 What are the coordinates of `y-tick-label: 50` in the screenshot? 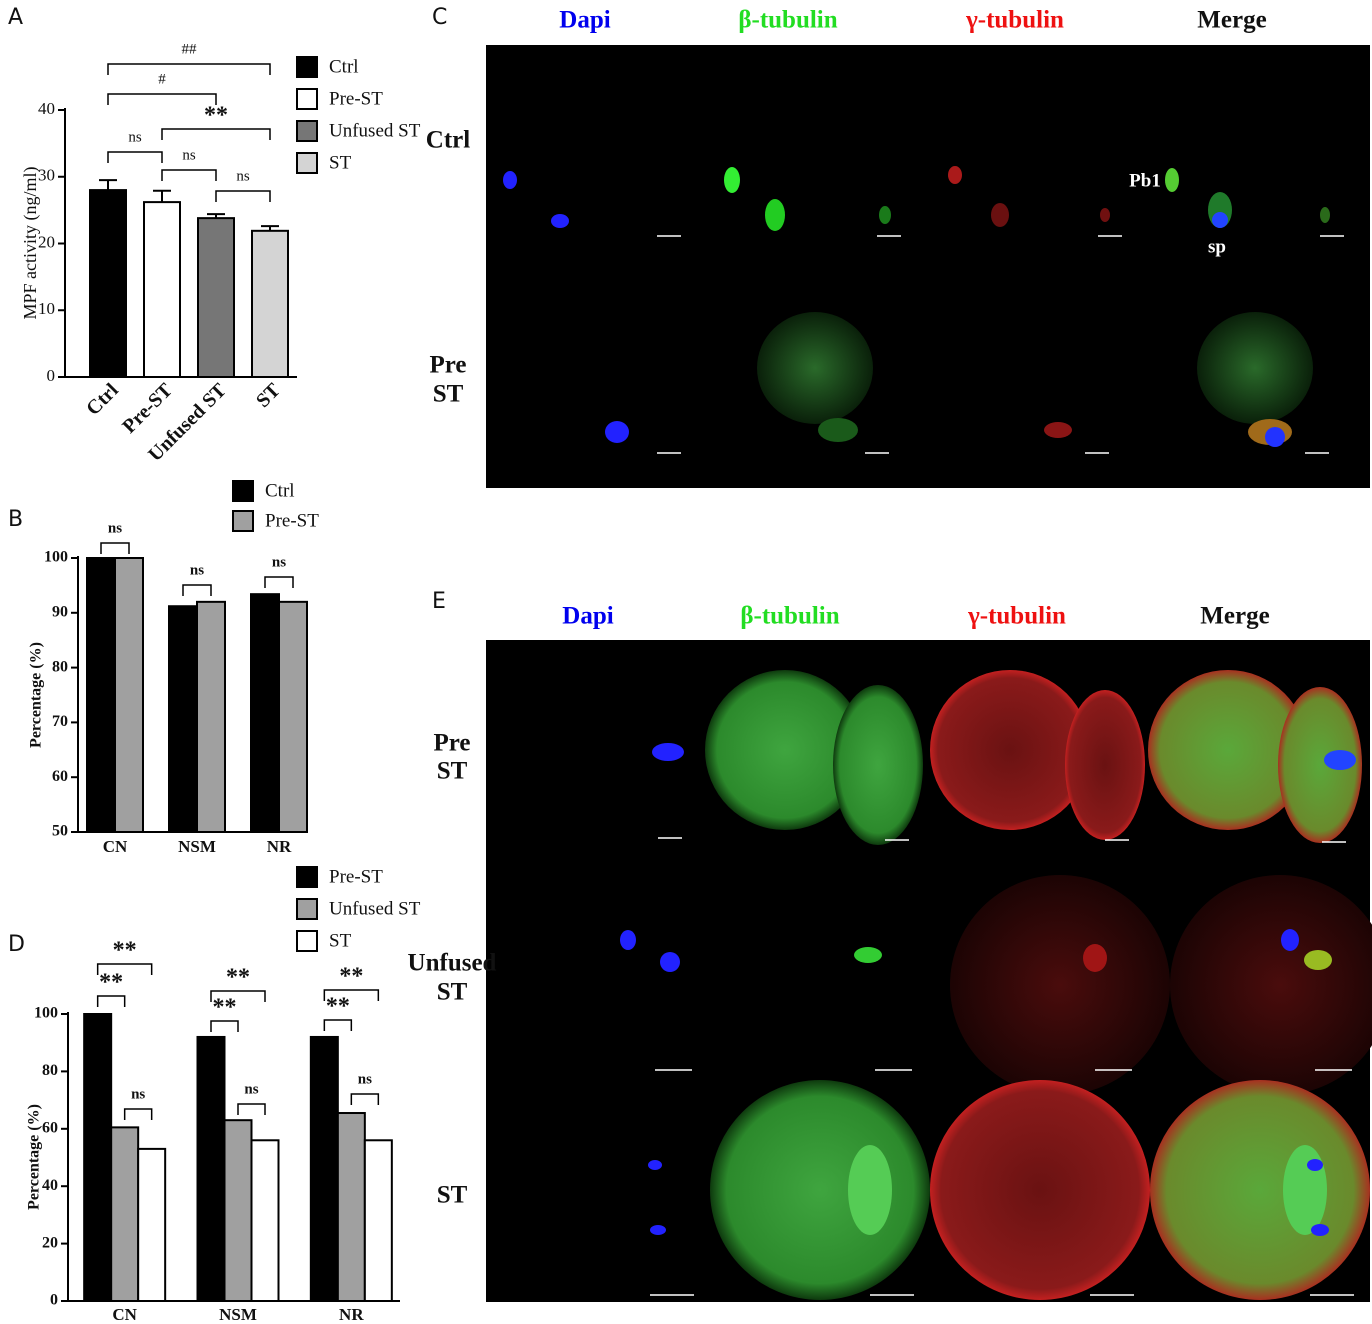 It's located at (60, 831).